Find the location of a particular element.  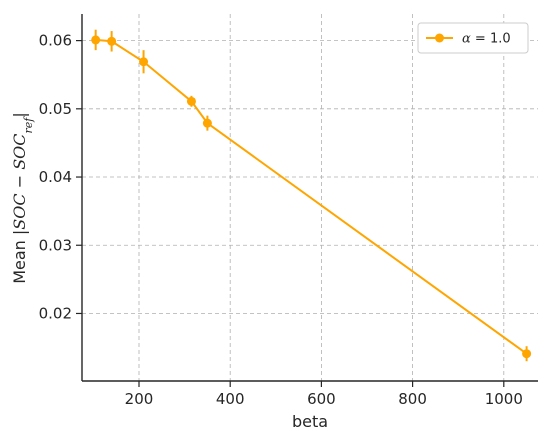

y-tick-label: 0.05 is located at coordinates (55, 109).